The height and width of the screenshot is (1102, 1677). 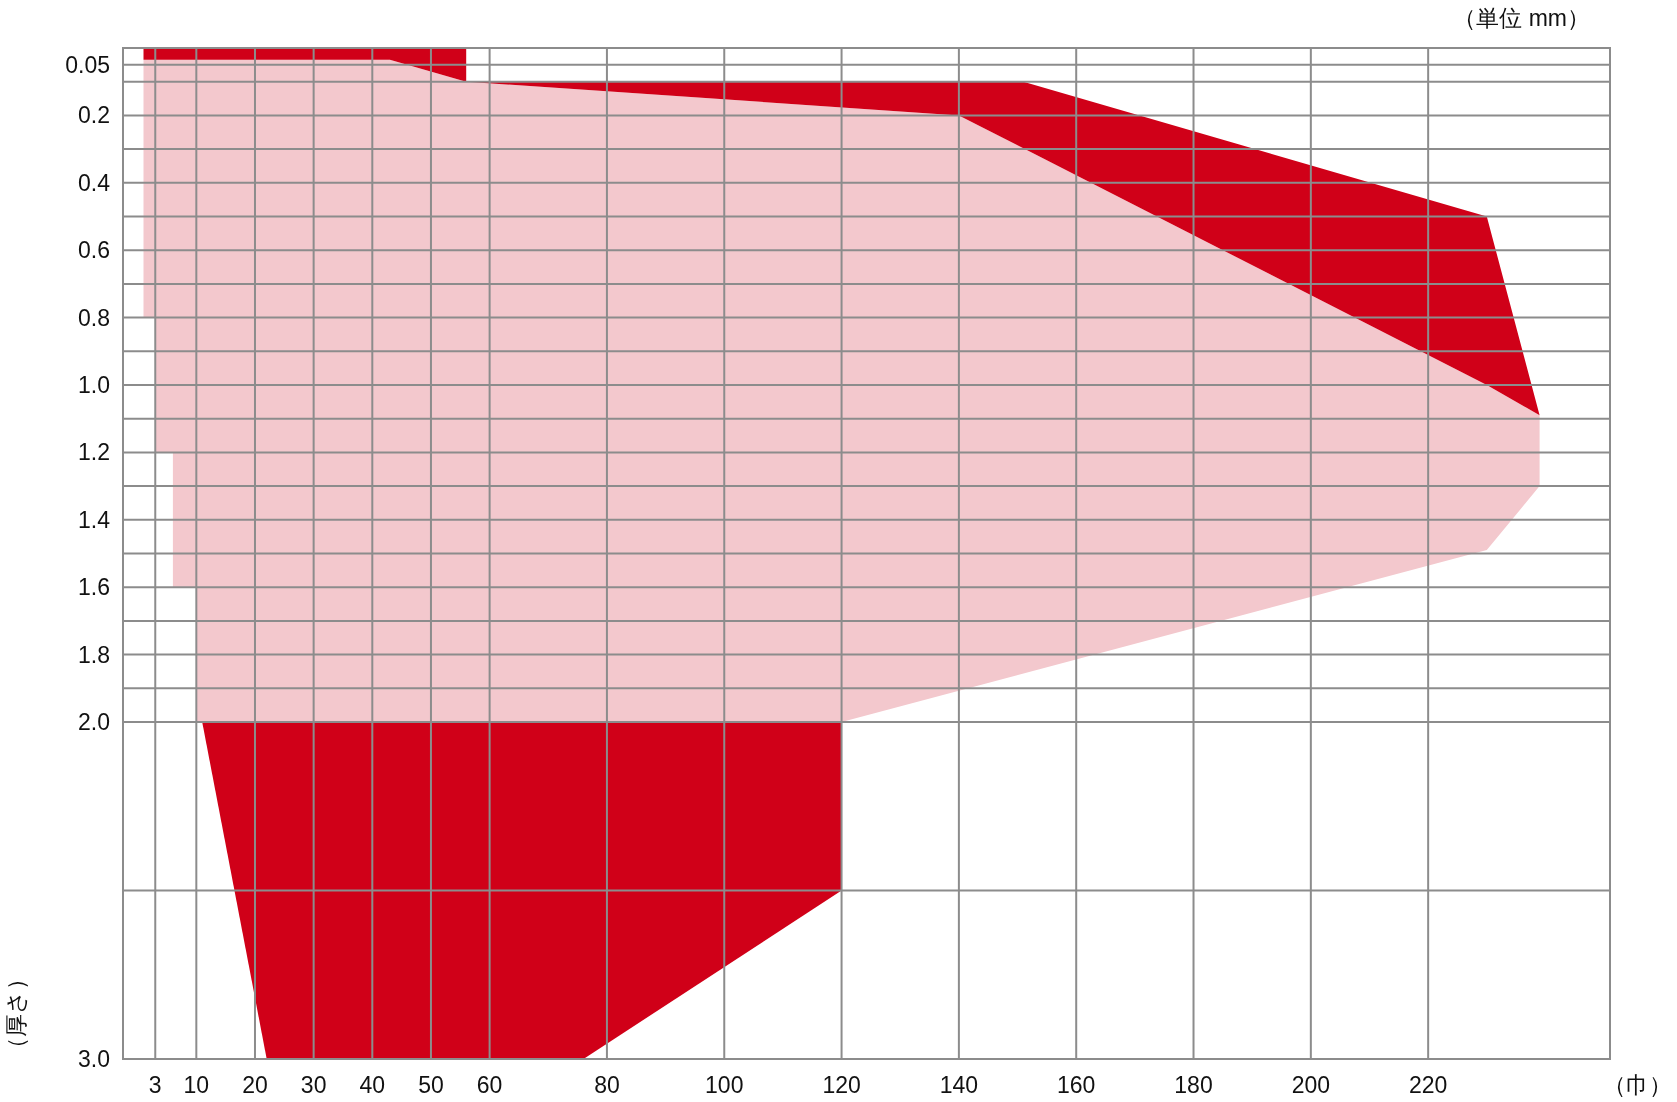 I want to click on y-axis-title: （厚さ）, so click(x=16, y=1013).